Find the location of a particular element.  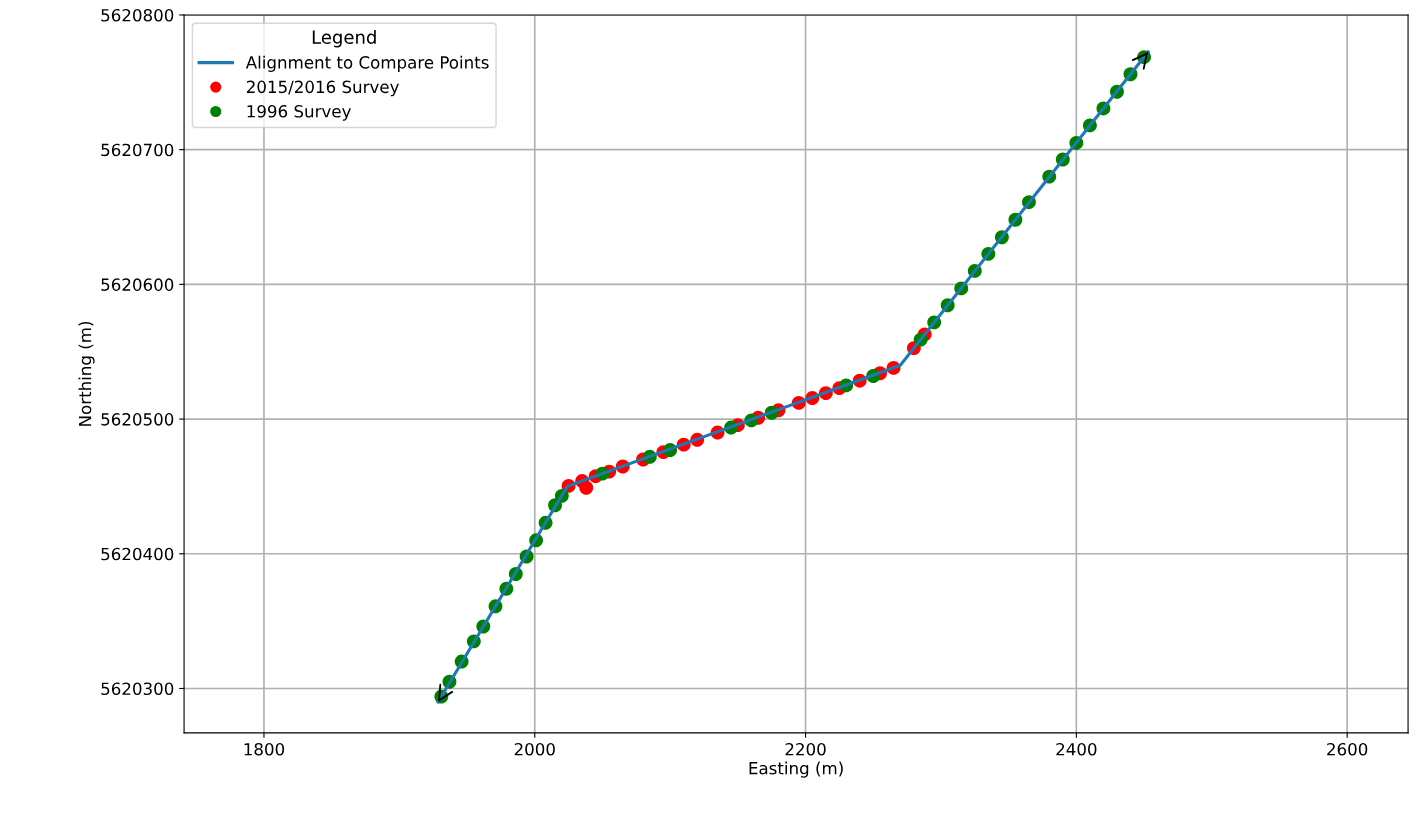

point is located at coordinates (586, 487).